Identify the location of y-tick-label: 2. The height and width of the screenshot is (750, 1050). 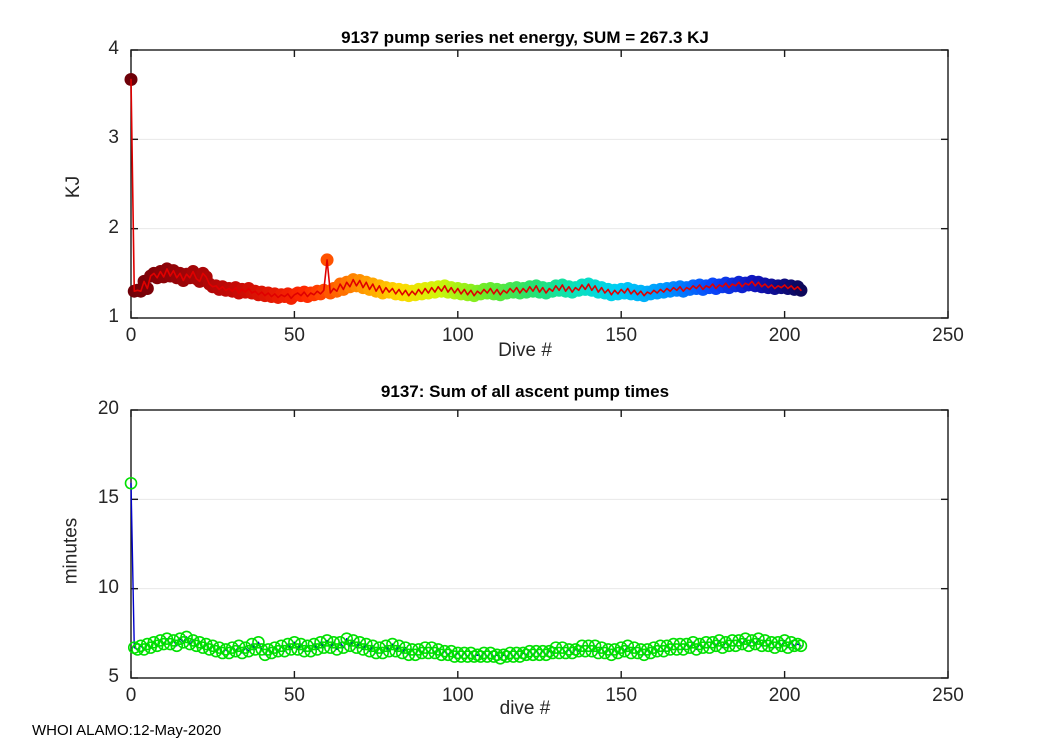
(113, 227).